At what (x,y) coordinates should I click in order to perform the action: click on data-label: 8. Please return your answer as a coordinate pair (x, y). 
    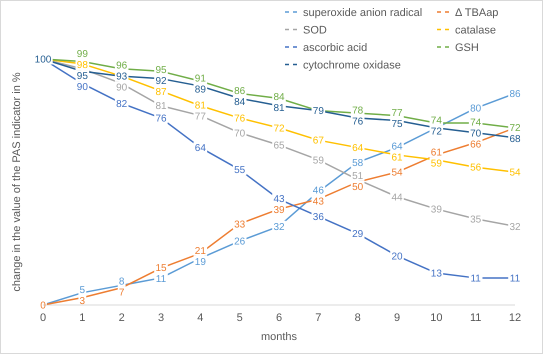
    Looking at the image, I should click on (121, 282).